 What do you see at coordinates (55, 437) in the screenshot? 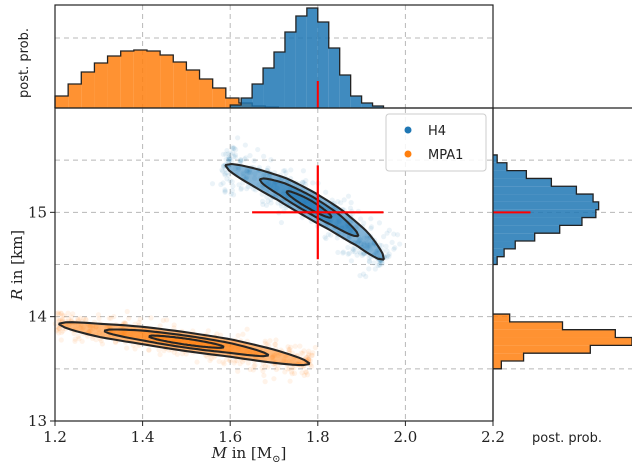
I see `x-tick-label: 1.2` at bounding box center [55, 437].